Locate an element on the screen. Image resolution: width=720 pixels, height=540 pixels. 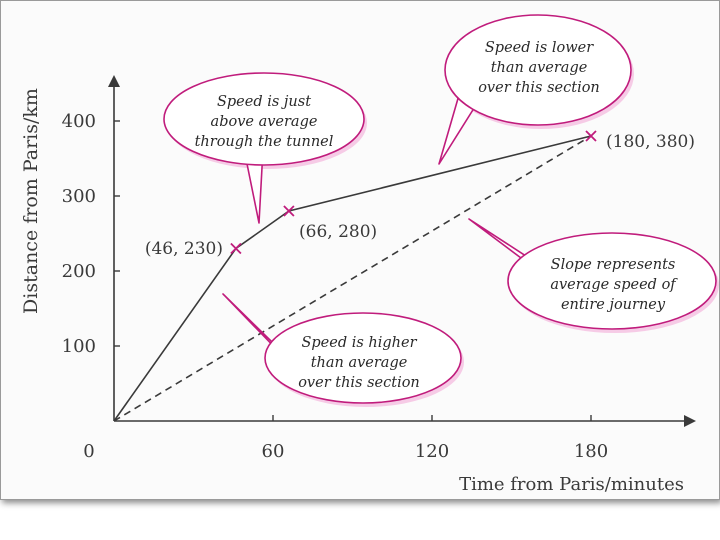
callout-text-line: through the tunnel is located at coordinates (264, 142).